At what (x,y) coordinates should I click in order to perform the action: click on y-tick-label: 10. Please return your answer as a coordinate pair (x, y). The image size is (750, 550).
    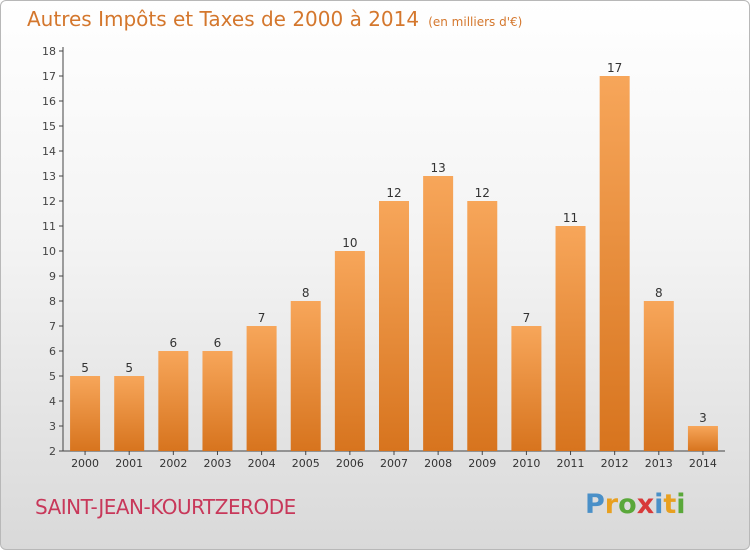
    Looking at the image, I should click on (49, 251).